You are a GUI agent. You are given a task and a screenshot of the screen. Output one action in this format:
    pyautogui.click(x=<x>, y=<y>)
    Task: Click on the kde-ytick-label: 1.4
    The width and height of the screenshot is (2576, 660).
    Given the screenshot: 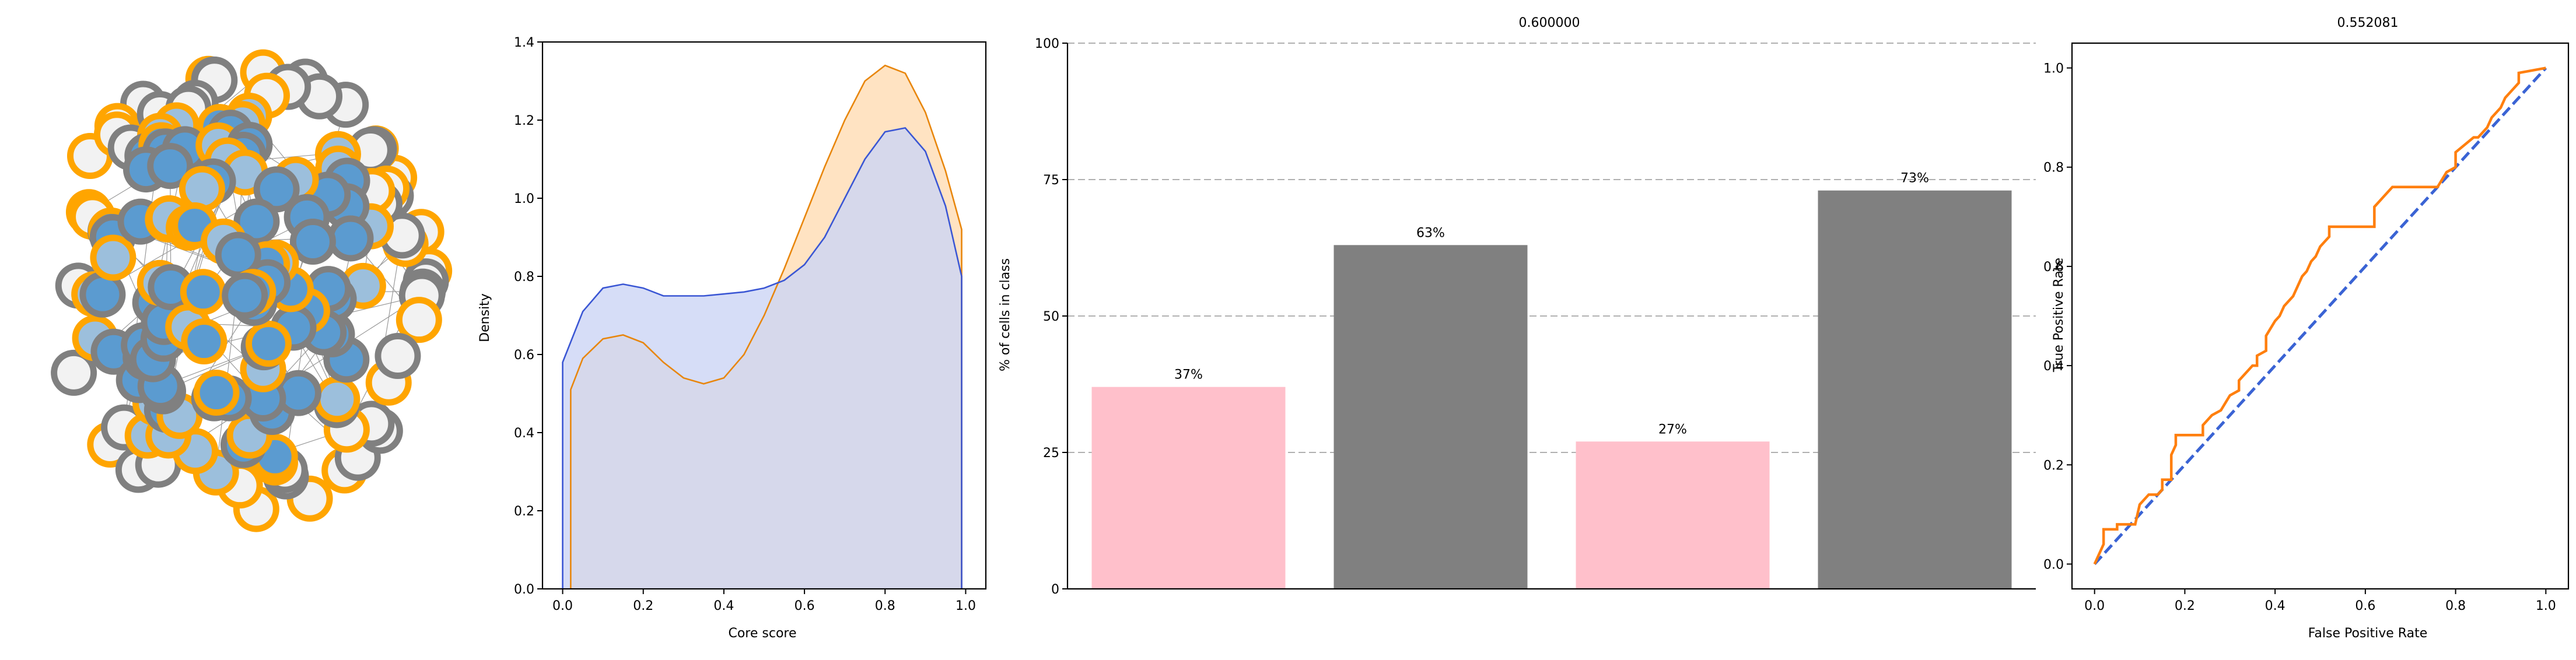 What is the action you would take?
    pyautogui.click(x=524, y=43)
    